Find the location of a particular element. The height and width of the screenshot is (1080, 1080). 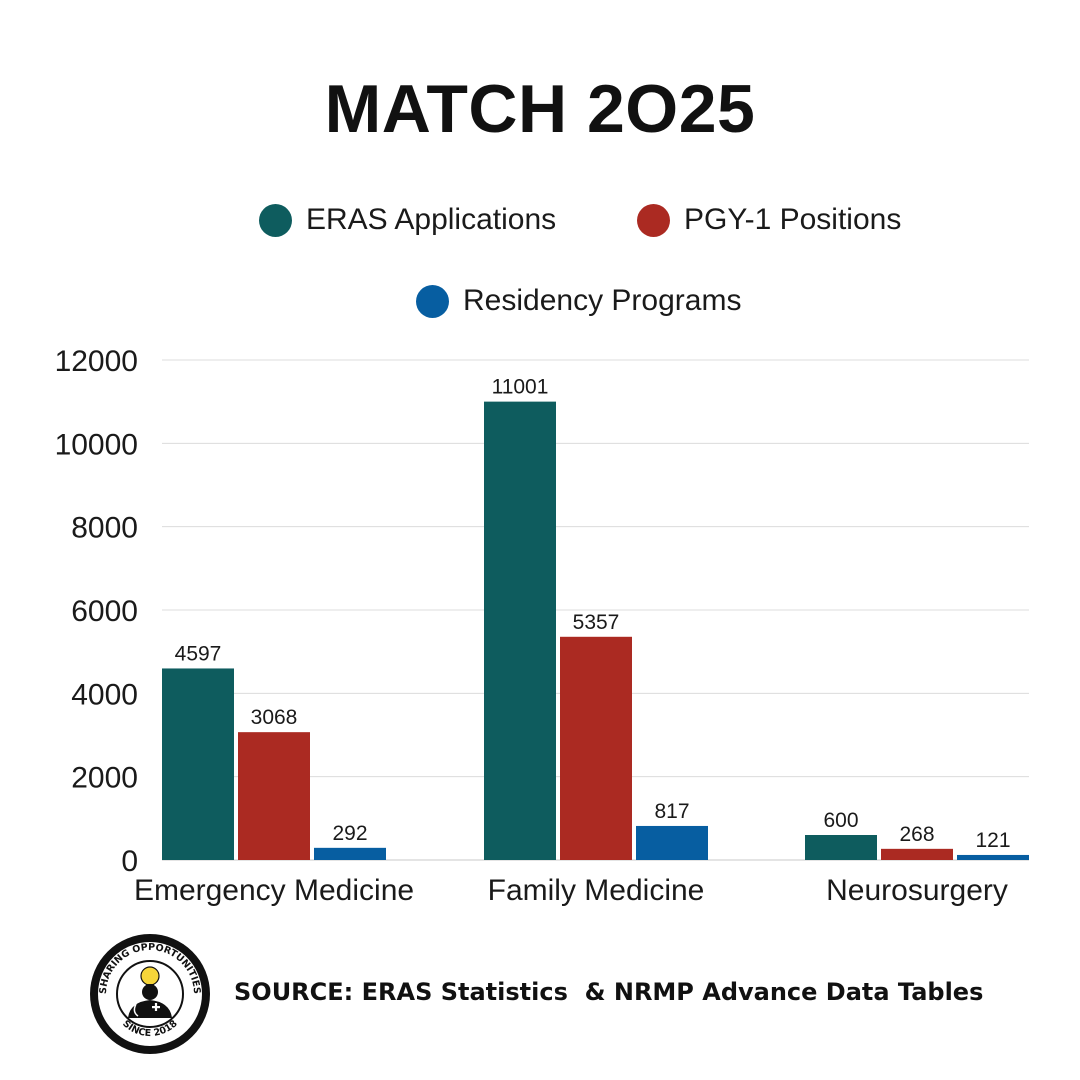

x-tick-label-family-medicine: Family Medicine is located at coordinates (596, 890).